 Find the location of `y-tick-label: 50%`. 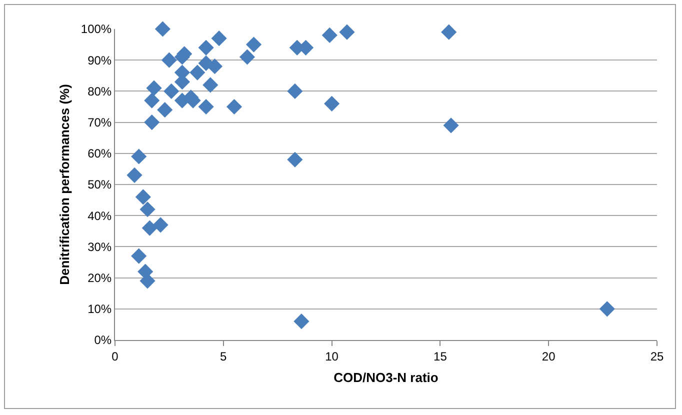

y-tick-label: 50% is located at coordinates (100, 185).